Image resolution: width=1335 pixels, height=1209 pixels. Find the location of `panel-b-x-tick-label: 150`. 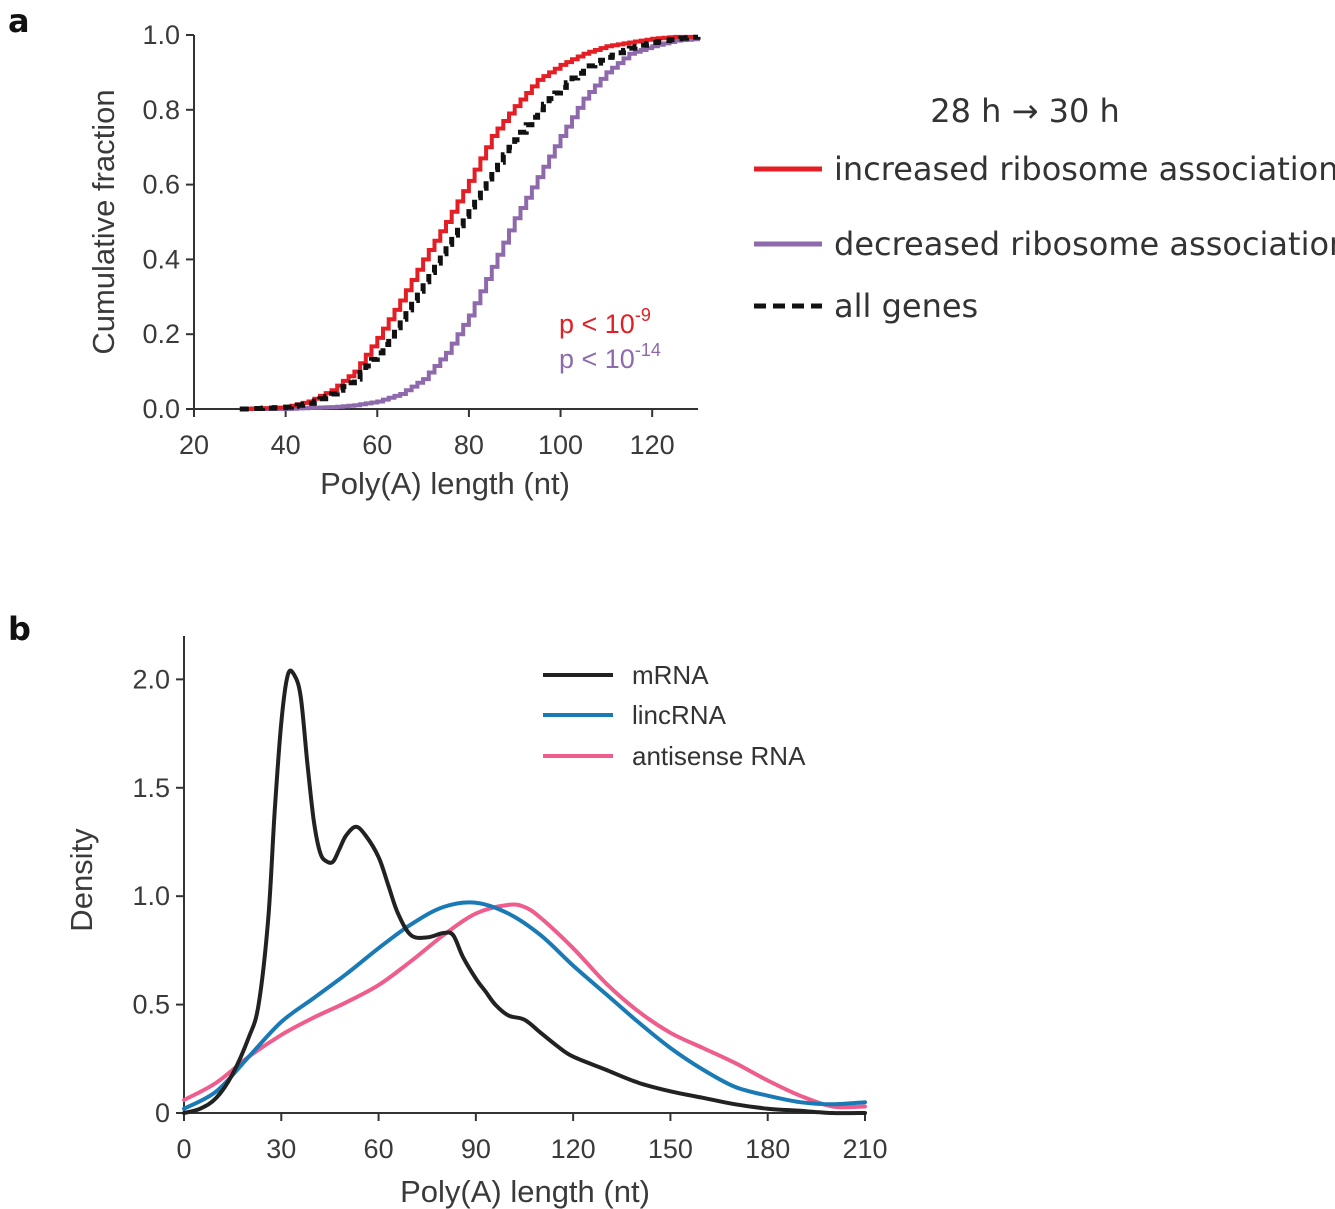

panel-b-x-tick-label: 150 is located at coordinates (670, 1149).